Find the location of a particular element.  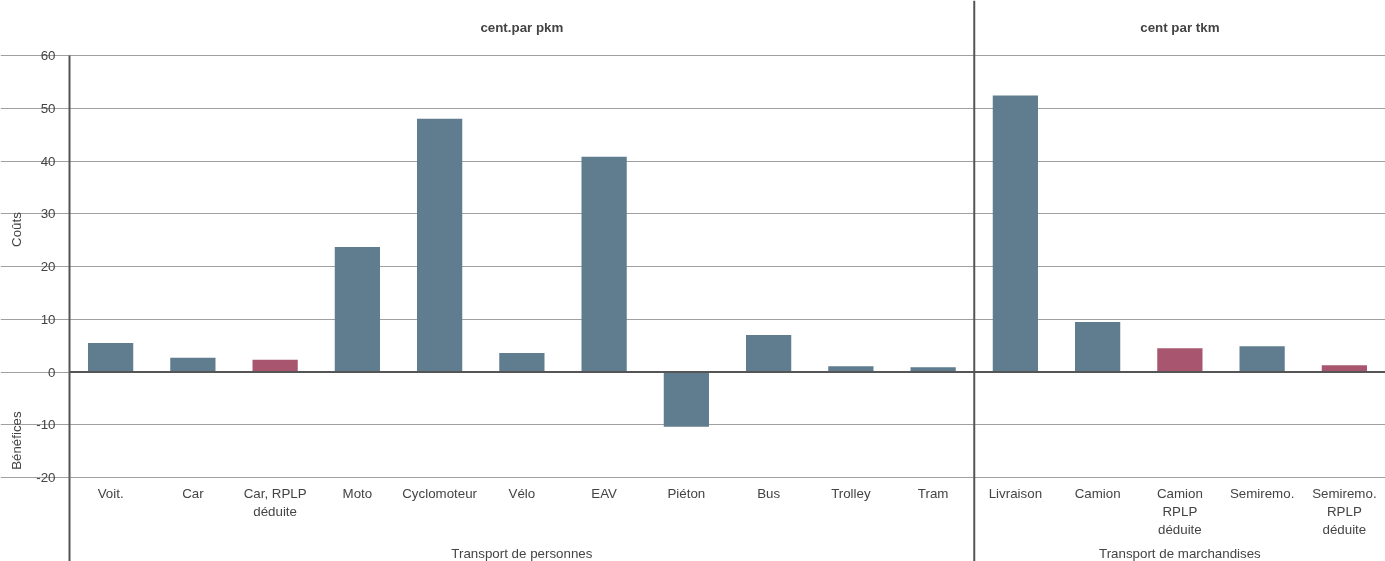

y-tick-label: 10 is located at coordinates (48, 319).